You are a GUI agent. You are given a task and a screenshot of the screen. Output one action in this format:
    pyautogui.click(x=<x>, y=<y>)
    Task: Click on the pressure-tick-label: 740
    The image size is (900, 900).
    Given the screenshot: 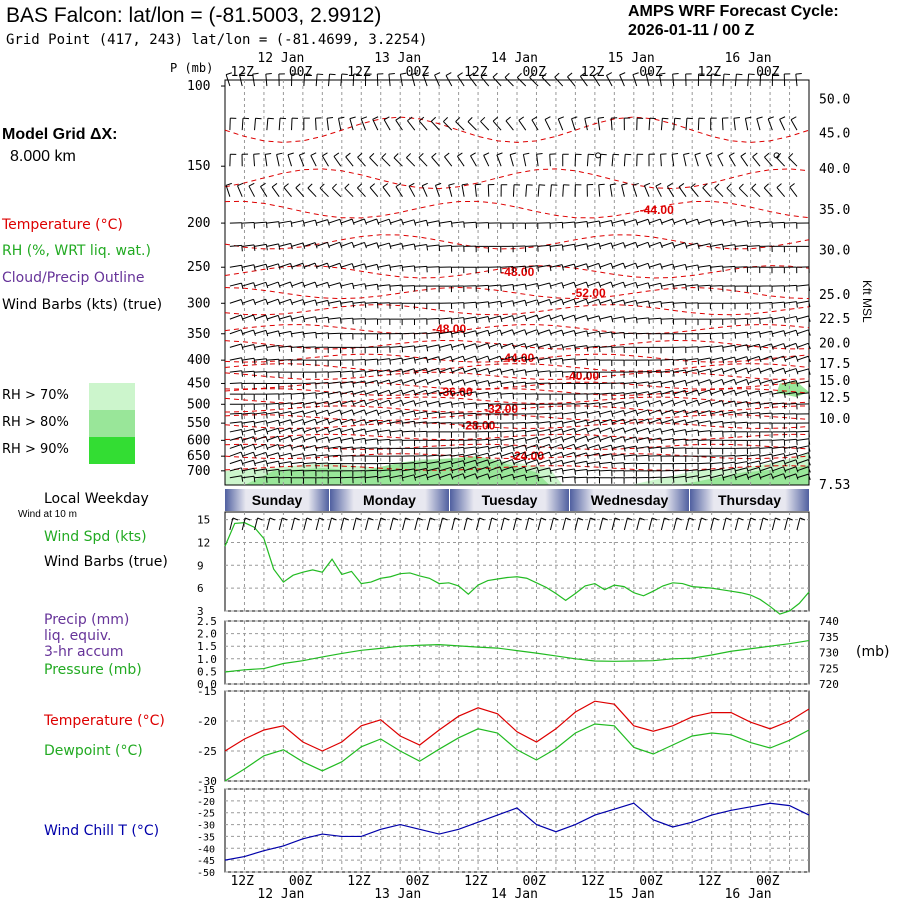 What is the action you would take?
    pyautogui.click(x=829, y=621)
    